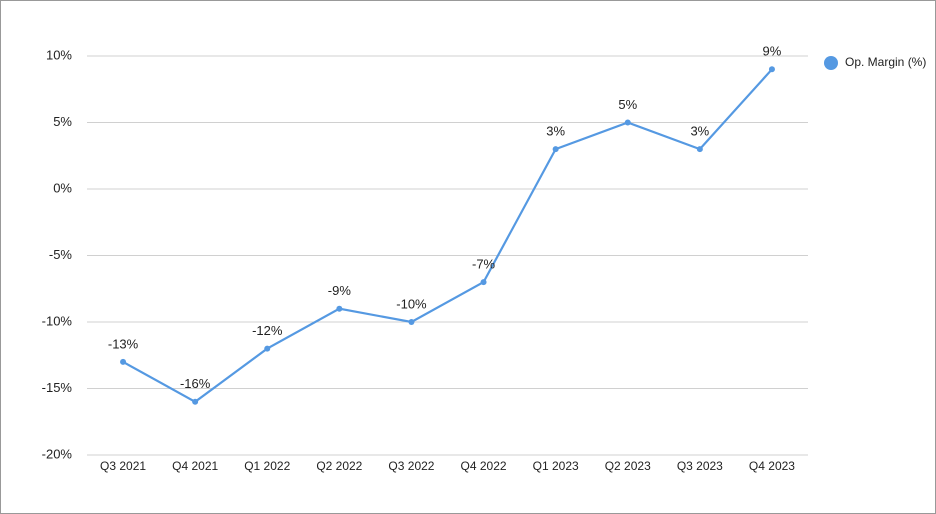  Describe the element at coordinates (57, 320) in the screenshot. I see `y-tick-label: -10%` at that location.